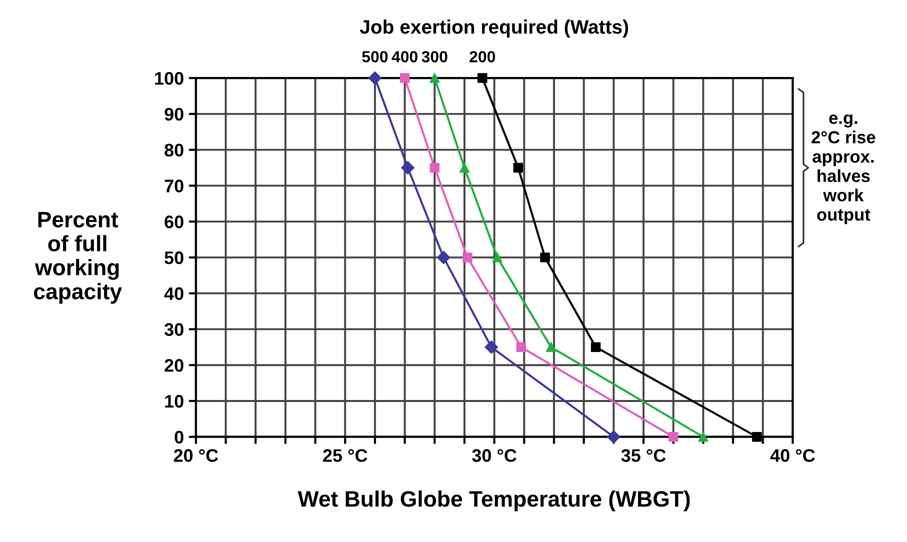  I want to click on y-tick-label: 0, so click(179, 437).